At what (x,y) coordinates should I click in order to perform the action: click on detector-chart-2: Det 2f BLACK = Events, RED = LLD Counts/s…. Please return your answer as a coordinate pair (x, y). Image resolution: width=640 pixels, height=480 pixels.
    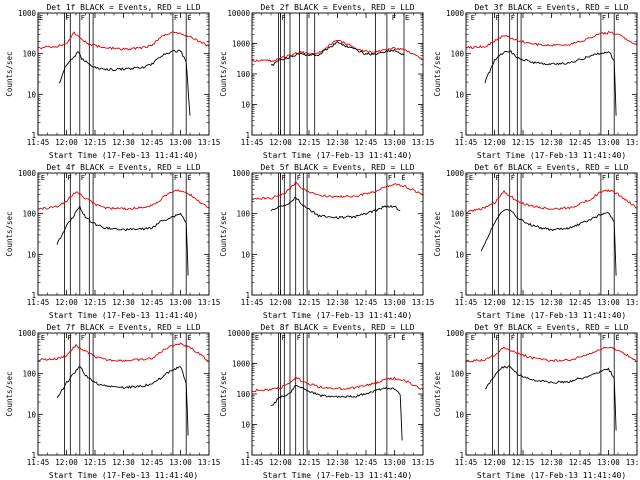
    Looking at the image, I should click on (326, 81).